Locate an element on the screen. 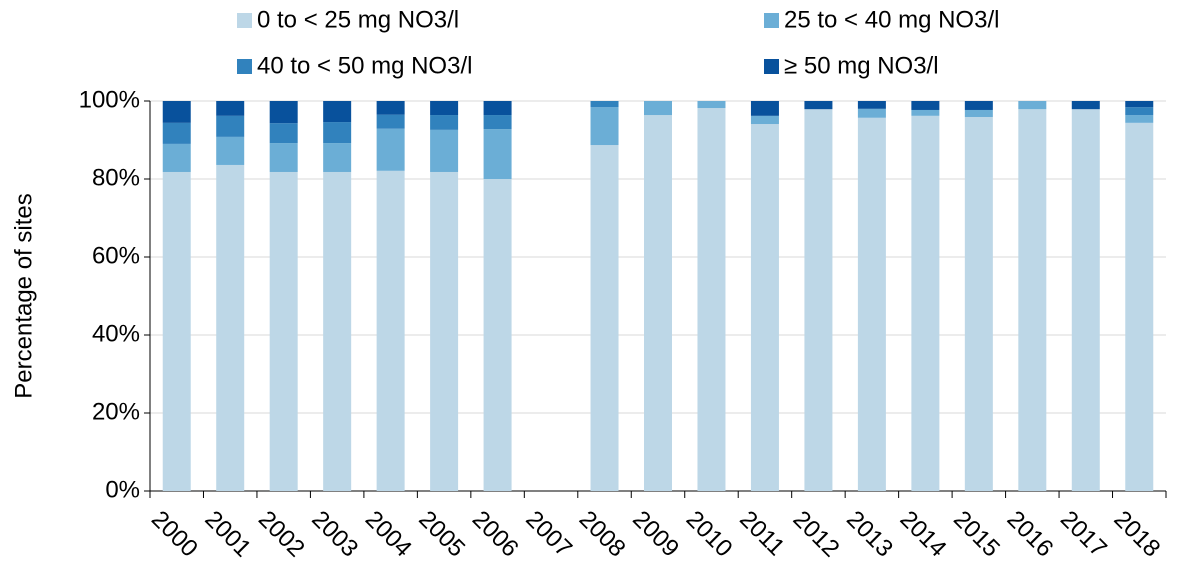 The height and width of the screenshot is (581, 1200). y-tick-label: 100% is located at coordinates (109, 99).